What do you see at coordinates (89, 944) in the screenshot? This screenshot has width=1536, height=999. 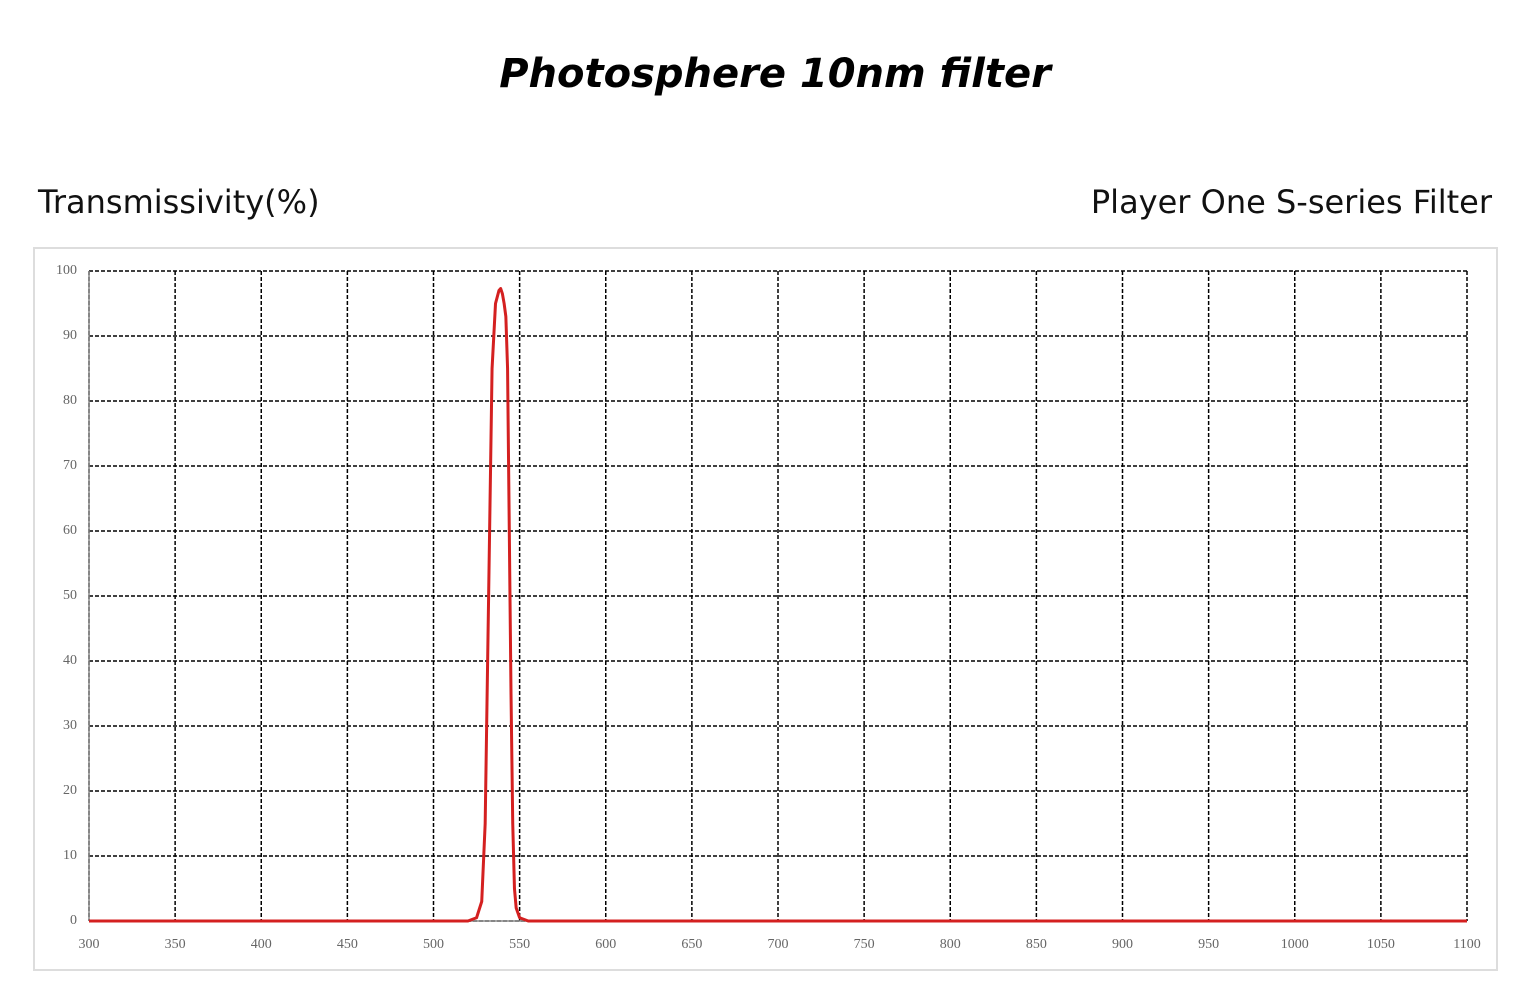 I see `x-tick-label: 300` at bounding box center [89, 944].